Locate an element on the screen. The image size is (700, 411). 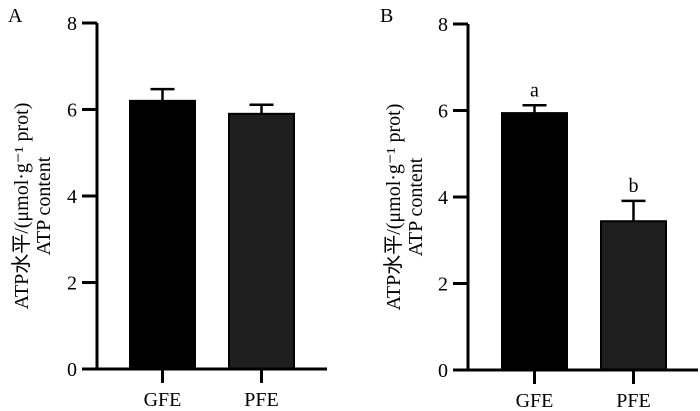
panel-label: B is located at coordinates (386, 16).